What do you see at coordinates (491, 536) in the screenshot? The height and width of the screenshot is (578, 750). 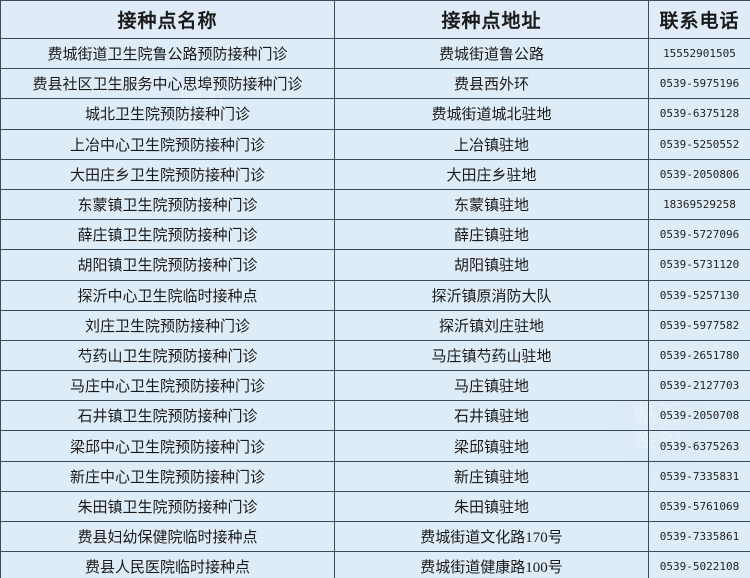 I see `cell-site-address: 费城街道文化路170号` at bounding box center [491, 536].